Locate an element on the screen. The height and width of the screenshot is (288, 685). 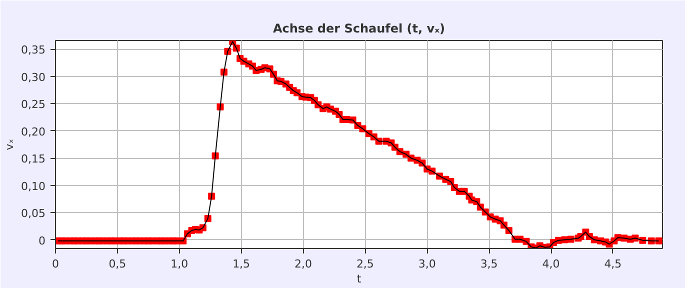
x-tick-label: 1,0 is located at coordinates (179, 264).